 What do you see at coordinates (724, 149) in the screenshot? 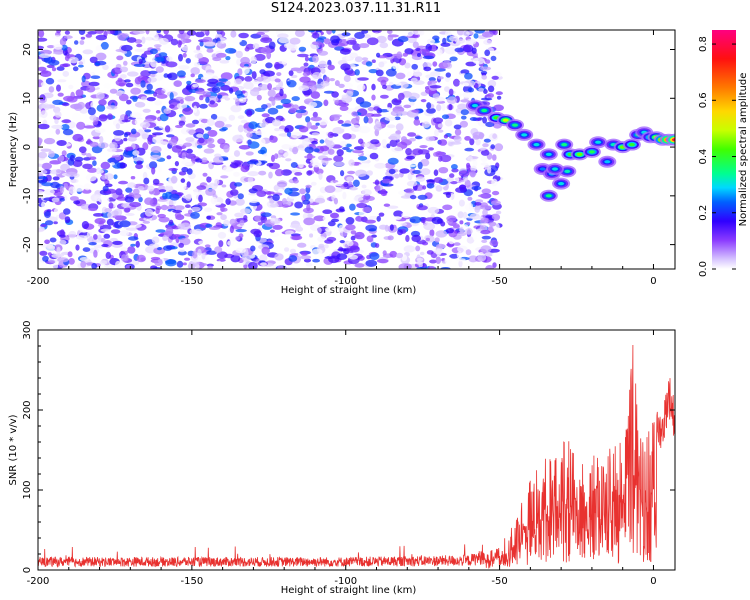
I see `colorbar` at bounding box center [724, 149].